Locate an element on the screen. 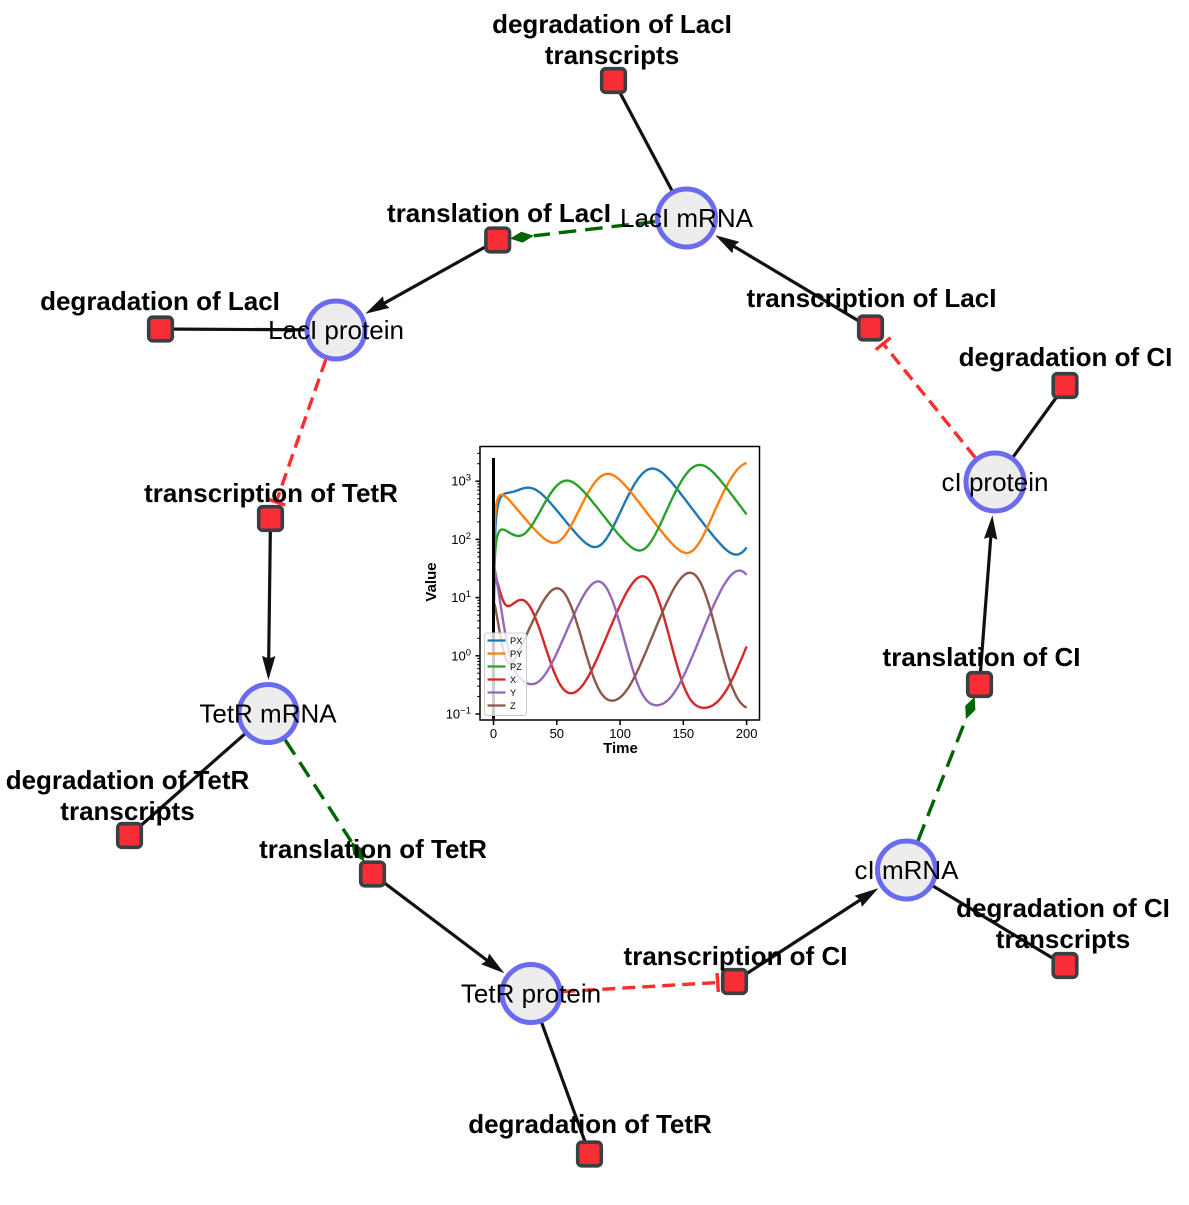 The image size is (1189, 1205). svg-text: transcription of TetR is located at coordinates (271, 493).